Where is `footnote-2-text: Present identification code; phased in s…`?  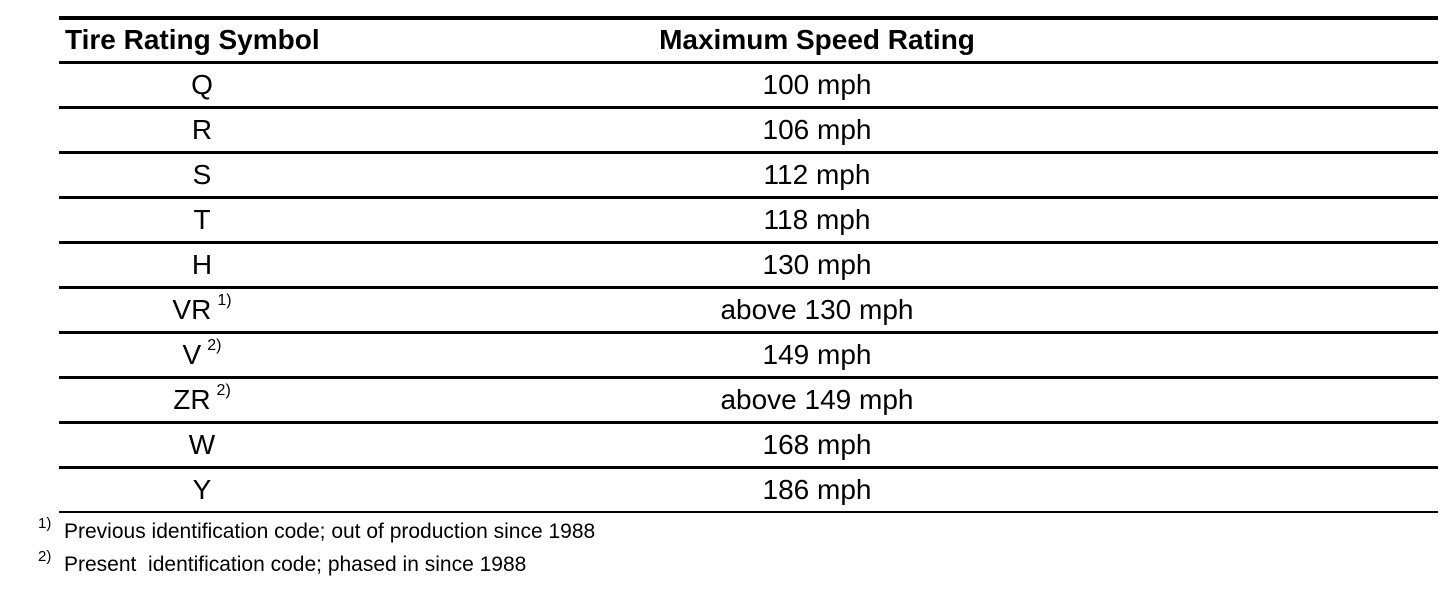
footnote-2-text: Present identification code; phased in s… is located at coordinates (295, 564).